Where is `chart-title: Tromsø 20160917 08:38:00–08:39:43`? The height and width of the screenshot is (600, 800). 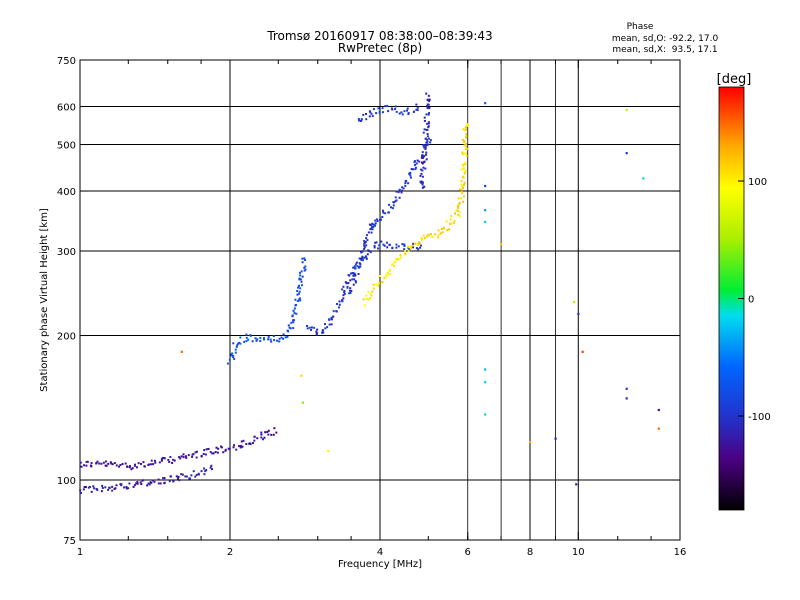 chart-title: Tromsø 20160917 08:38:00–08:39:43 is located at coordinates (379, 36).